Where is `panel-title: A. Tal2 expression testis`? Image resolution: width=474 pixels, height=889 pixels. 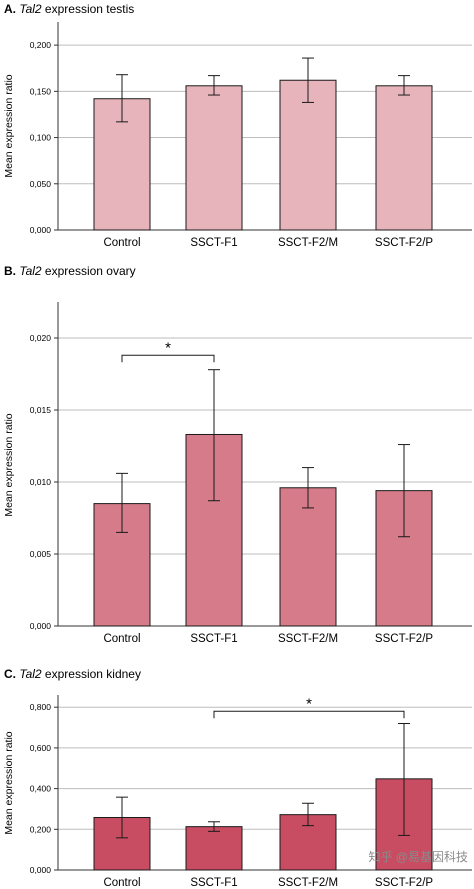
panel-title: A. Tal2 expression testis is located at coordinates (69, 9).